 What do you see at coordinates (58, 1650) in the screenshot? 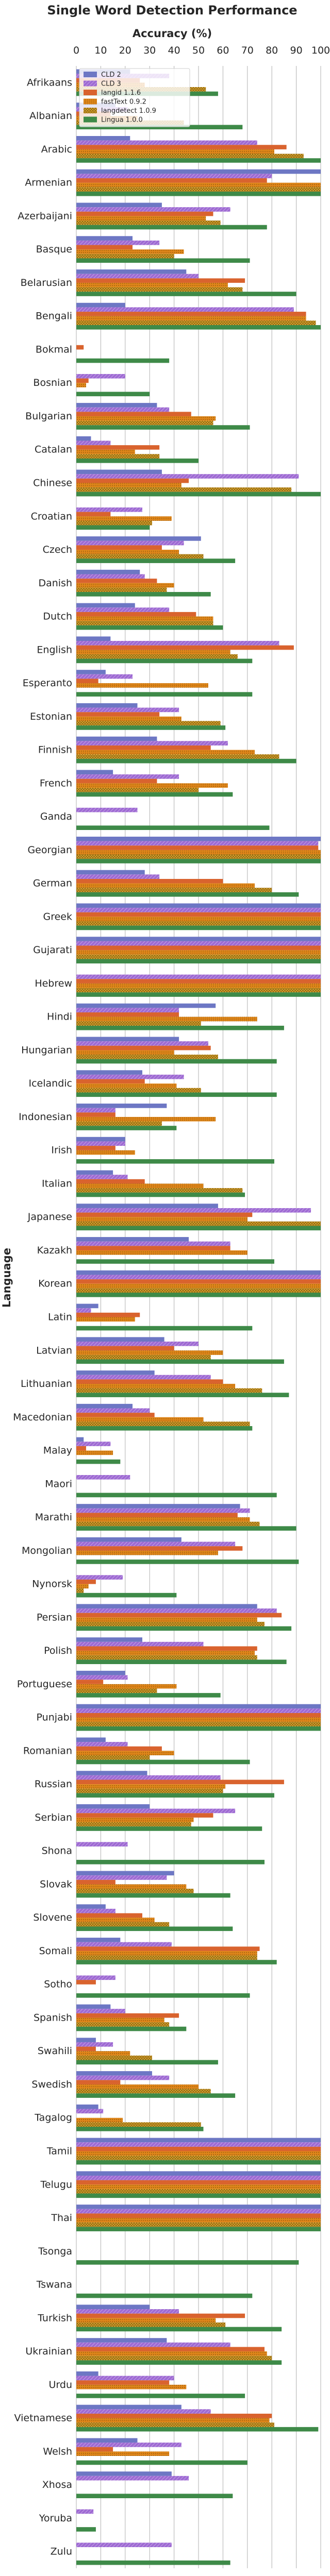
I see `y-tick-label-polish: Polish` at bounding box center [58, 1650].